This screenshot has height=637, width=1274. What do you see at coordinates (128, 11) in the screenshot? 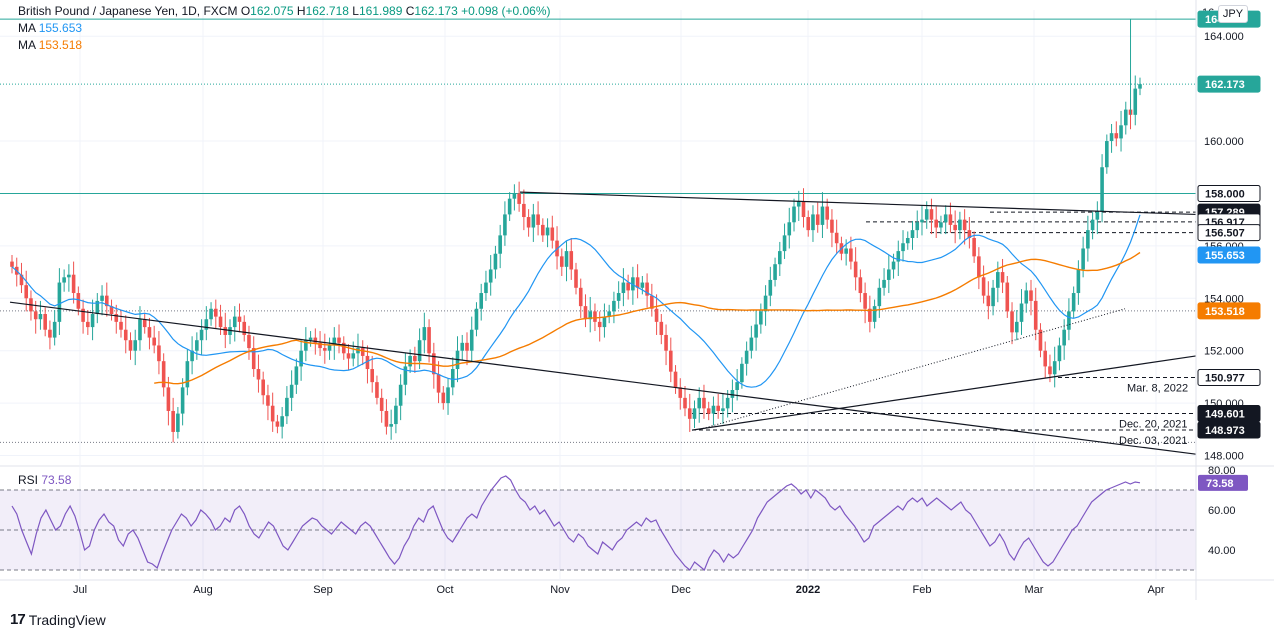
I see `symbol-title: British Pound / Japanese Yen, 1D, FXCM` at bounding box center [128, 11].